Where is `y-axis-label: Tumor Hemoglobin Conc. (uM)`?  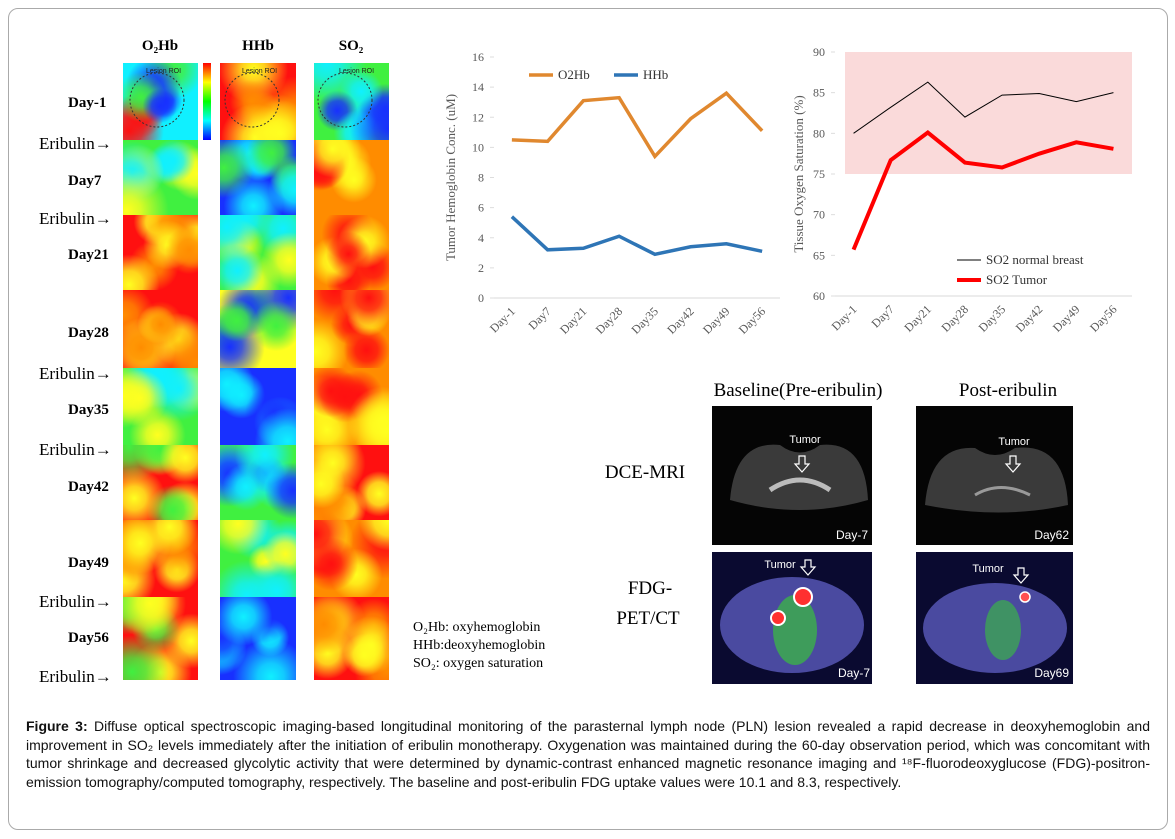 y-axis-label: Tumor Hemoglobin Conc. (uM) is located at coordinates (450, 177).